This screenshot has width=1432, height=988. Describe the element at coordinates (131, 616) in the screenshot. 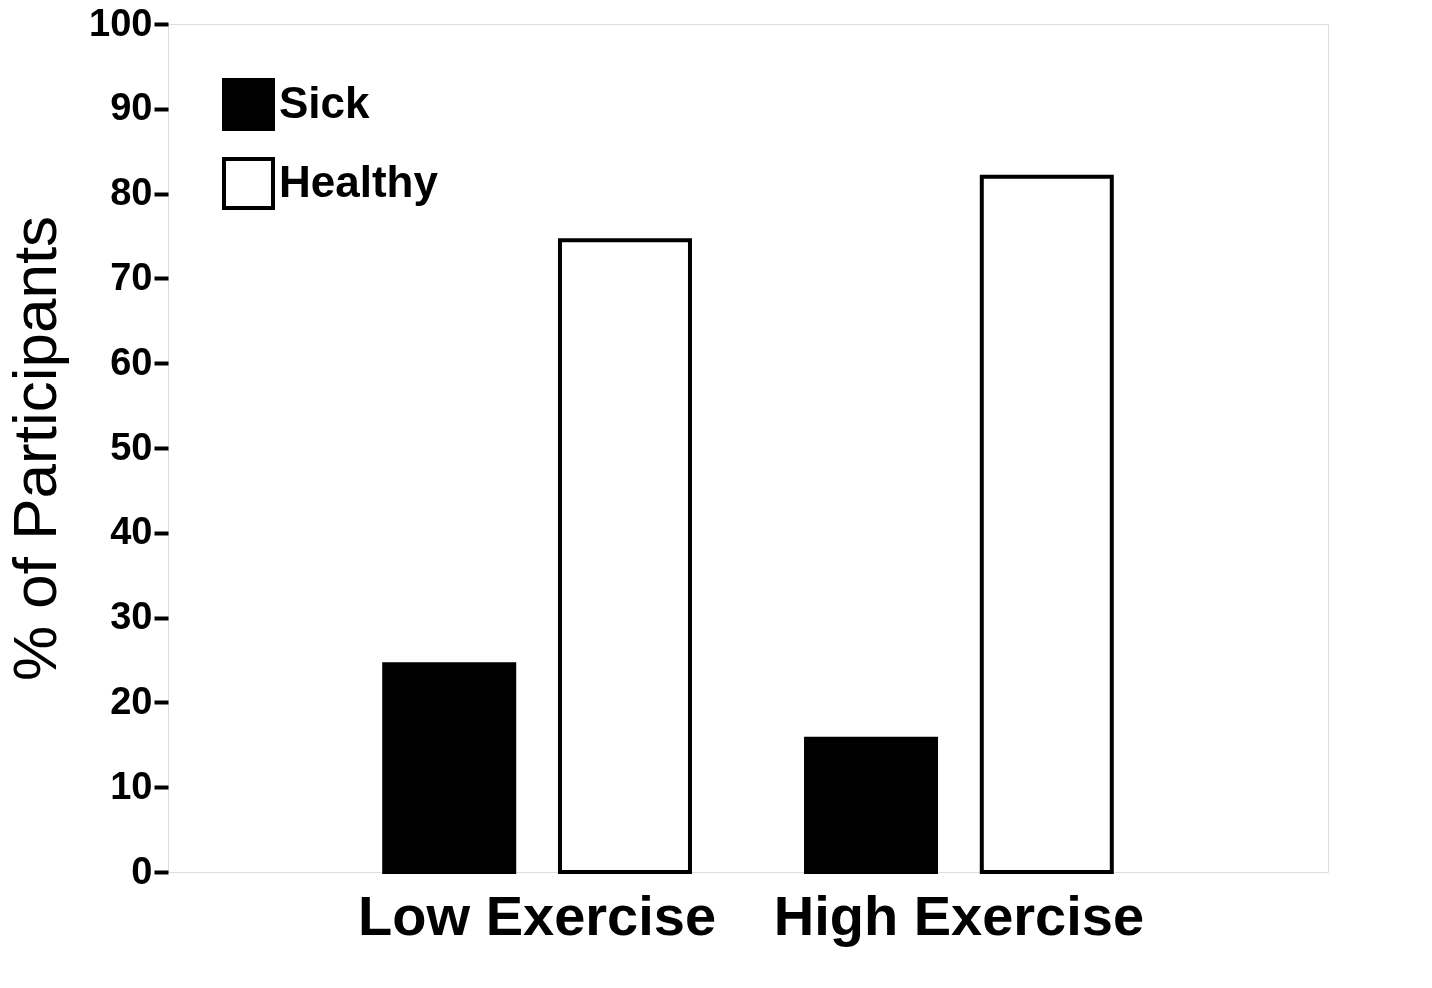

I see `y-tick-label: 30` at that location.